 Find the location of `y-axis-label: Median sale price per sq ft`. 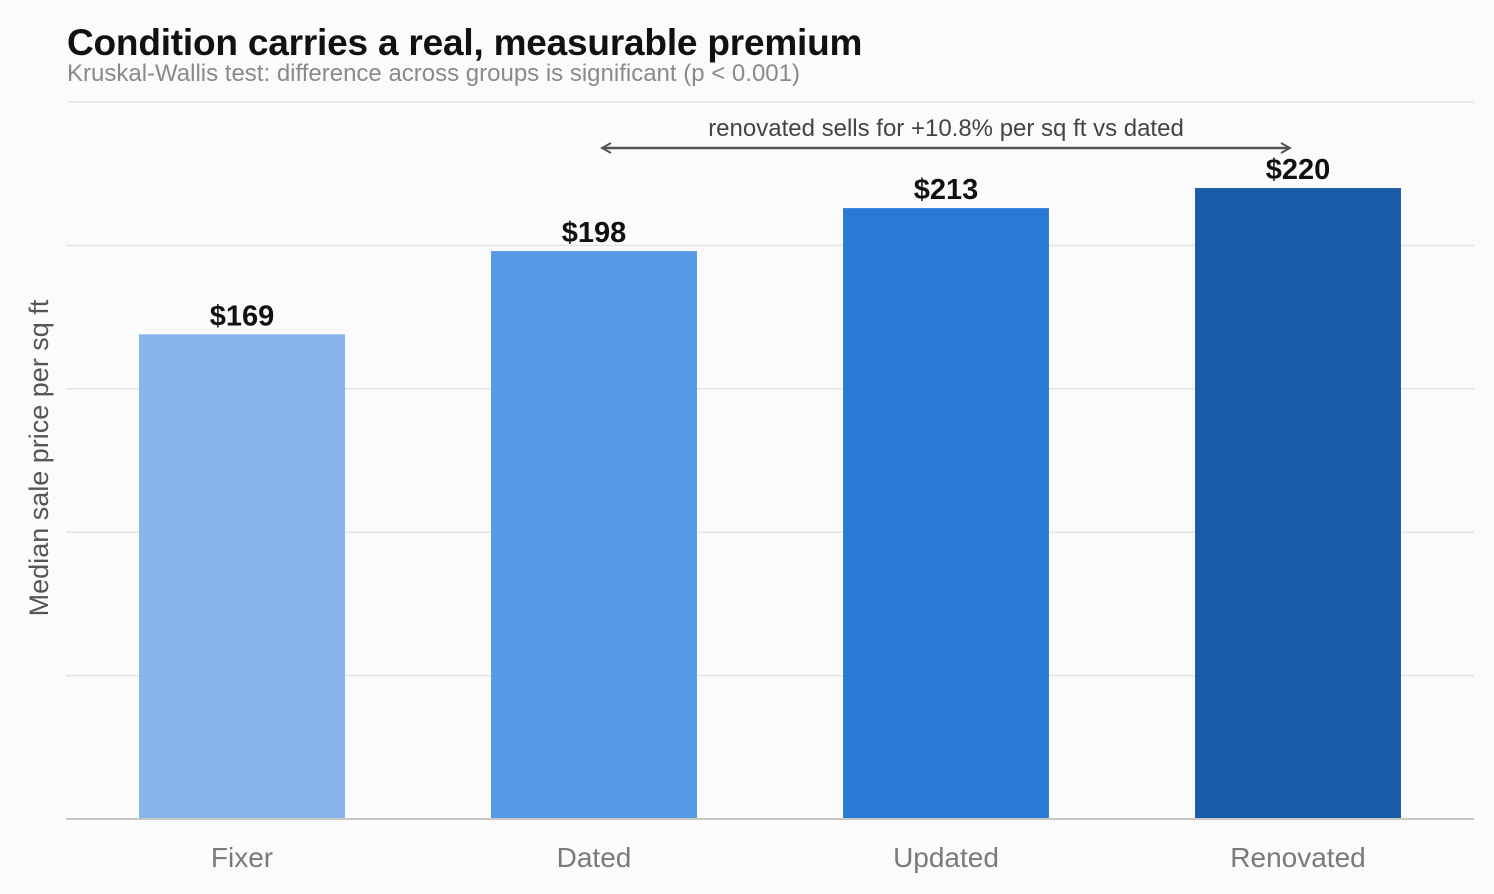

y-axis-label: Median sale price per sq ft is located at coordinates (39, 457).